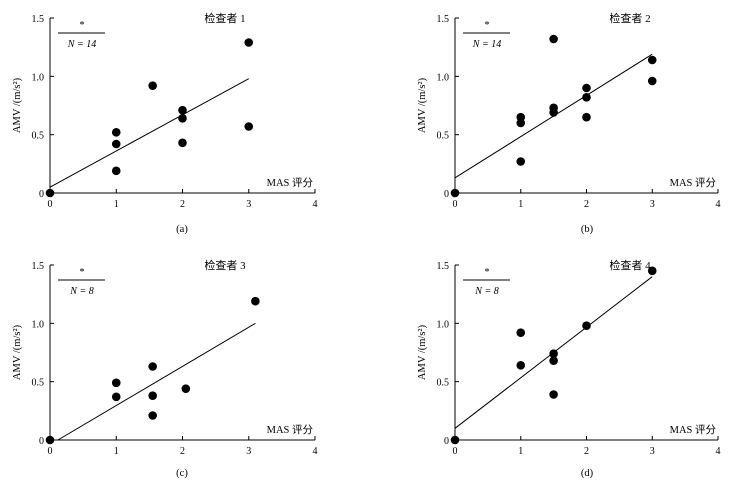 This screenshot has width=730, height=491. Describe the element at coordinates (182, 229) in the screenshot. I see `panel-caption: (a)` at that location.